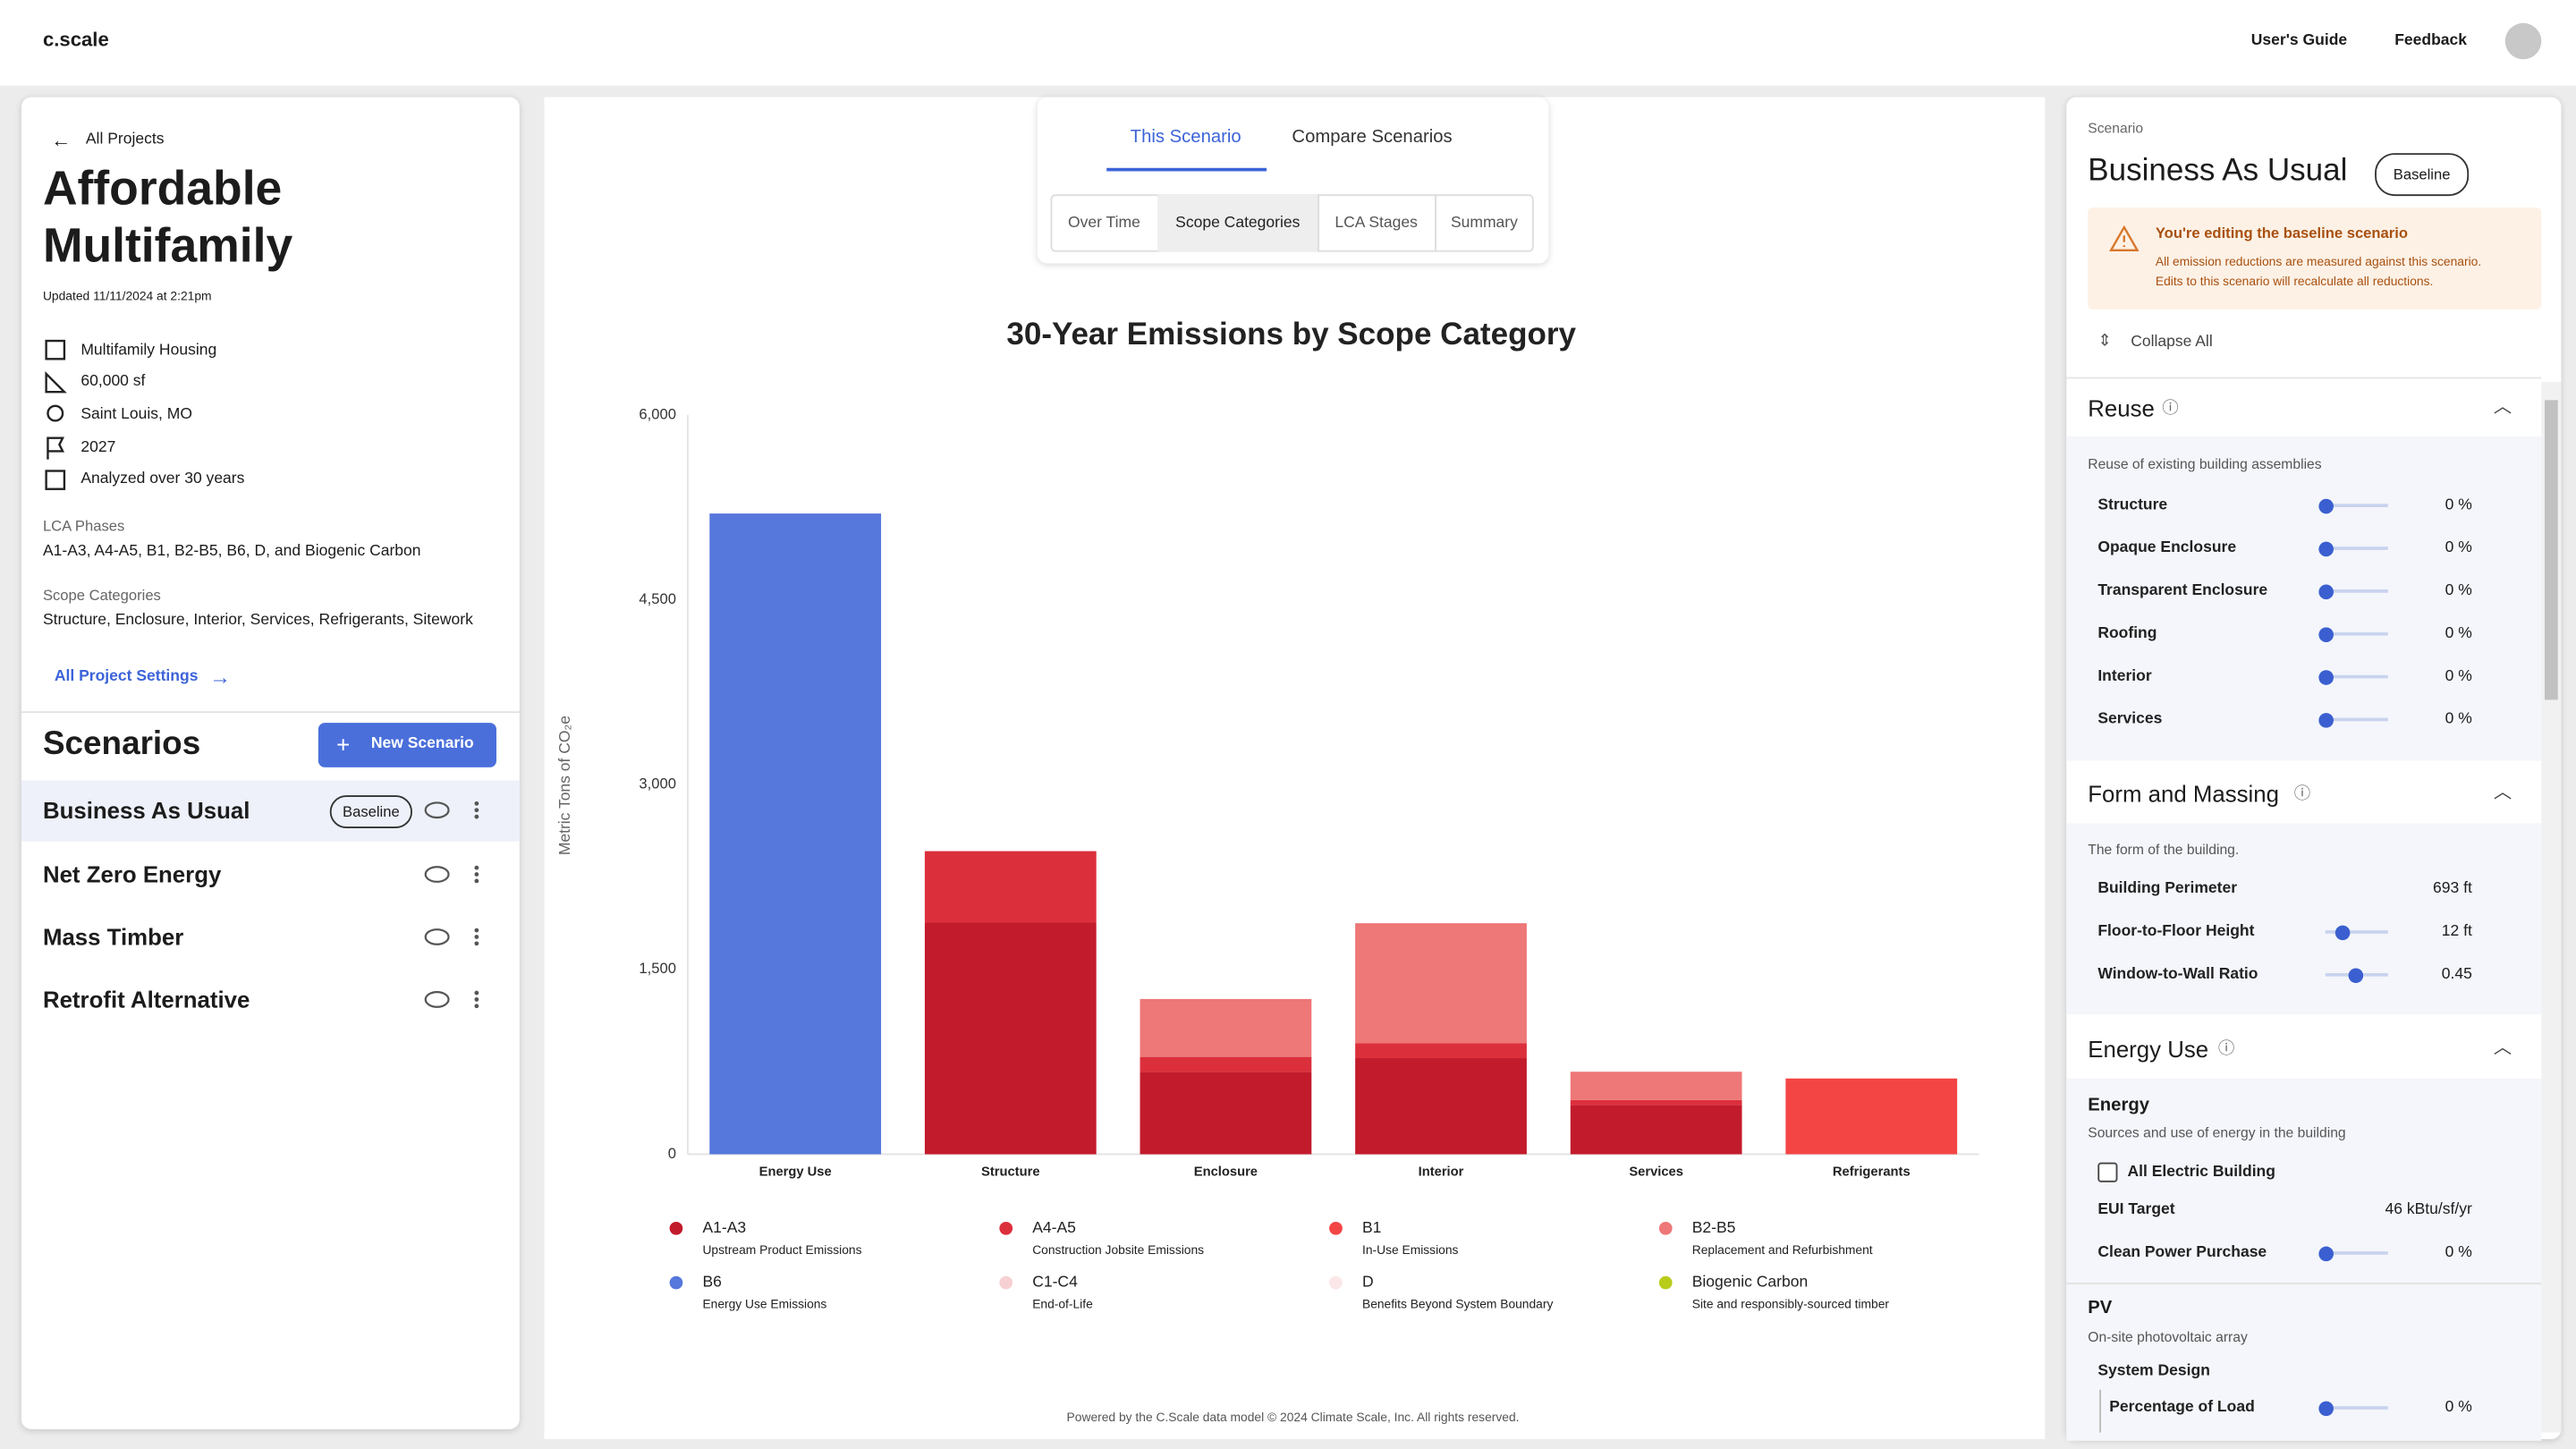 Image resolution: width=2576 pixels, height=1449 pixels. I want to click on scenario-name: Retrofit Alternative, so click(146, 999).